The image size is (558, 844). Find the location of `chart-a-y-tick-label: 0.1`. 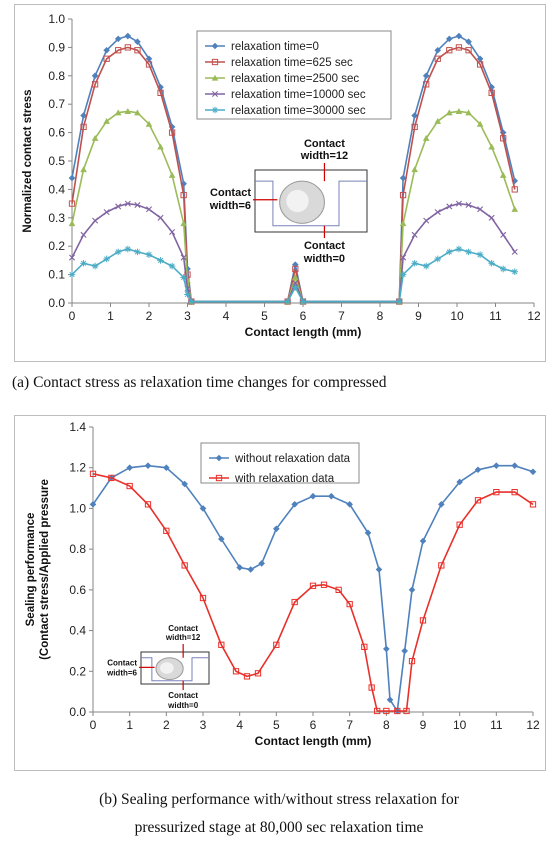

chart-a-y-tick-label: 0.1 is located at coordinates (56, 275).